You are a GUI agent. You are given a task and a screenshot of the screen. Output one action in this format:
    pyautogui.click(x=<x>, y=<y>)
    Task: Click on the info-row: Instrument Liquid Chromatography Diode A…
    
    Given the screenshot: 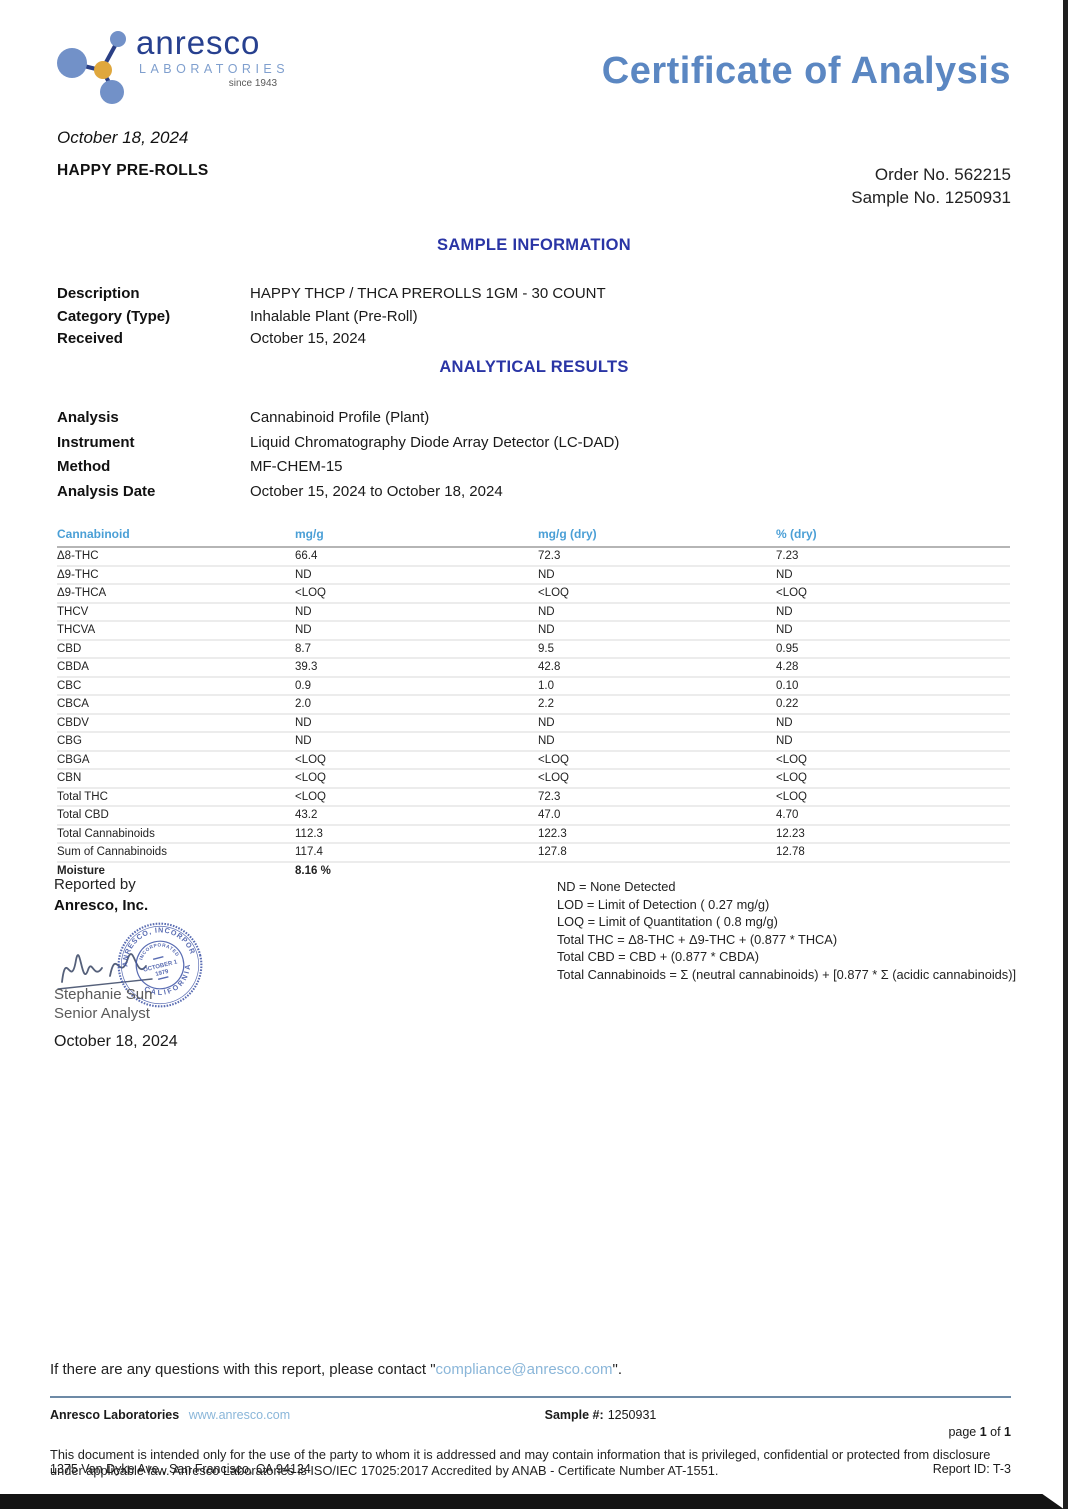 What is the action you would take?
    pyautogui.click(x=338, y=446)
    